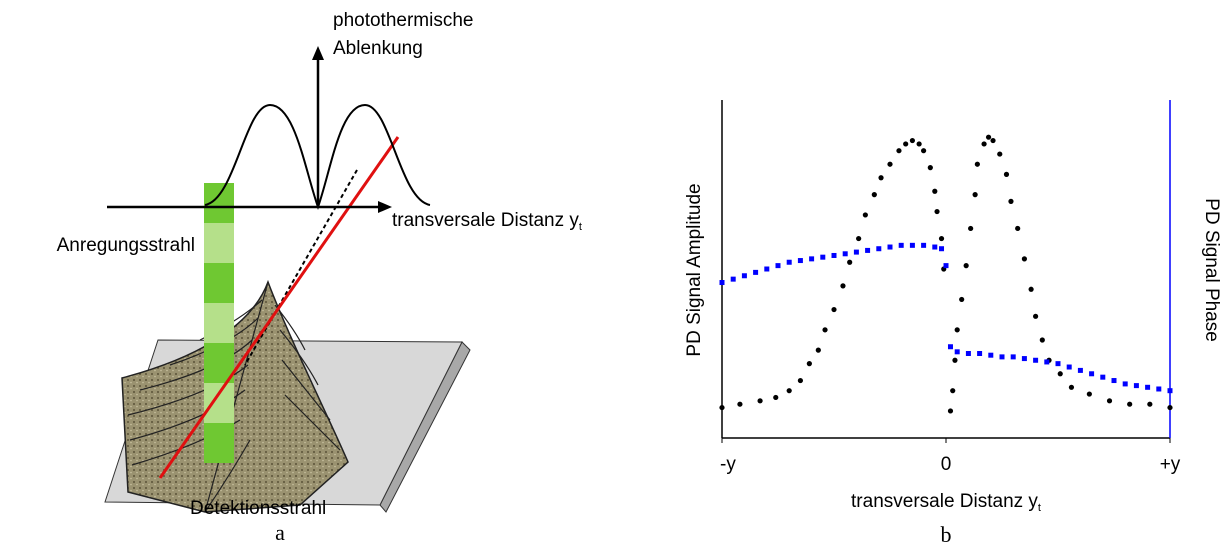 The width and height of the screenshot is (1228, 548). Describe the element at coordinates (946, 464) in the screenshot. I see `x-tick-label: 0` at that location.